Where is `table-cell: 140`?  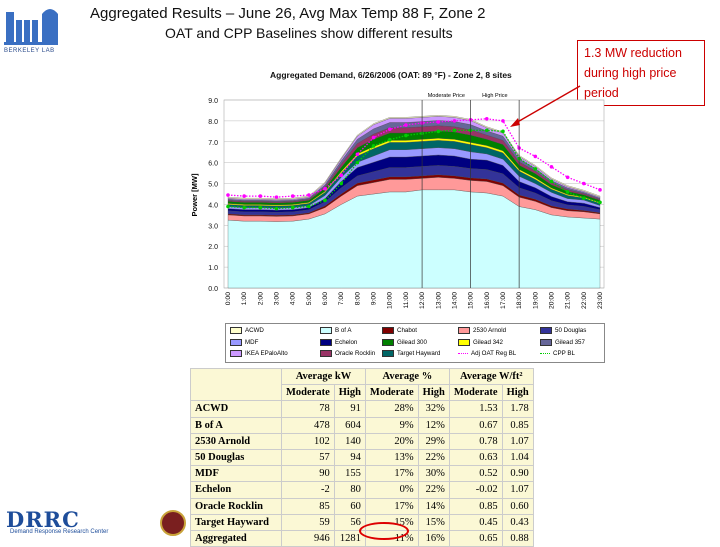 table-cell: 140 is located at coordinates (349, 441).